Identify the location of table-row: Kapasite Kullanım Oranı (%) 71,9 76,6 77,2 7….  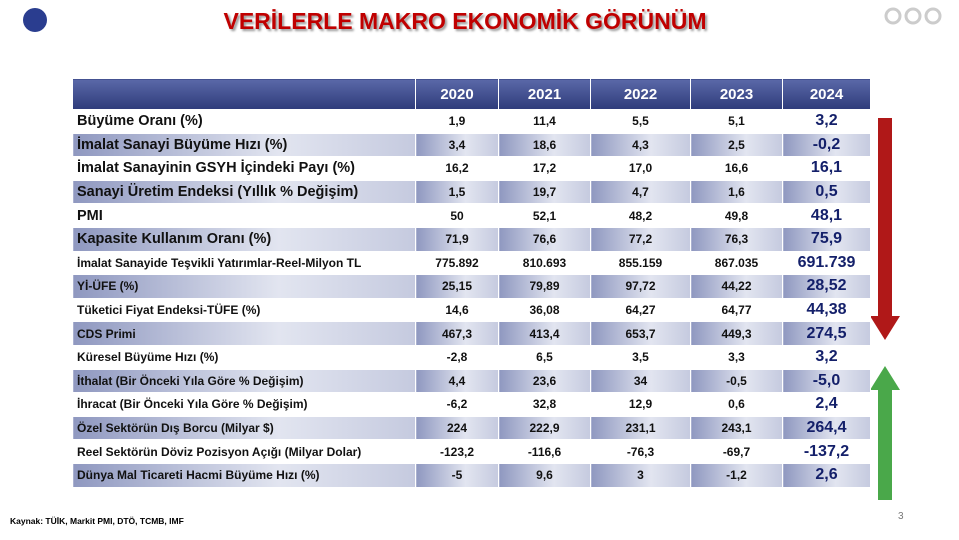
(471, 239).